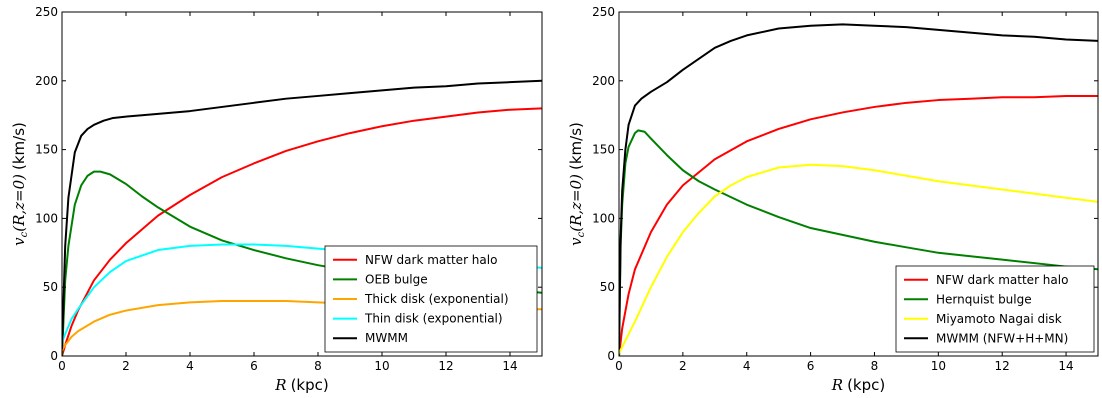  What do you see at coordinates (386, 338) in the screenshot?
I see `legend-entry: MWMM` at bounding box center [386, 338].